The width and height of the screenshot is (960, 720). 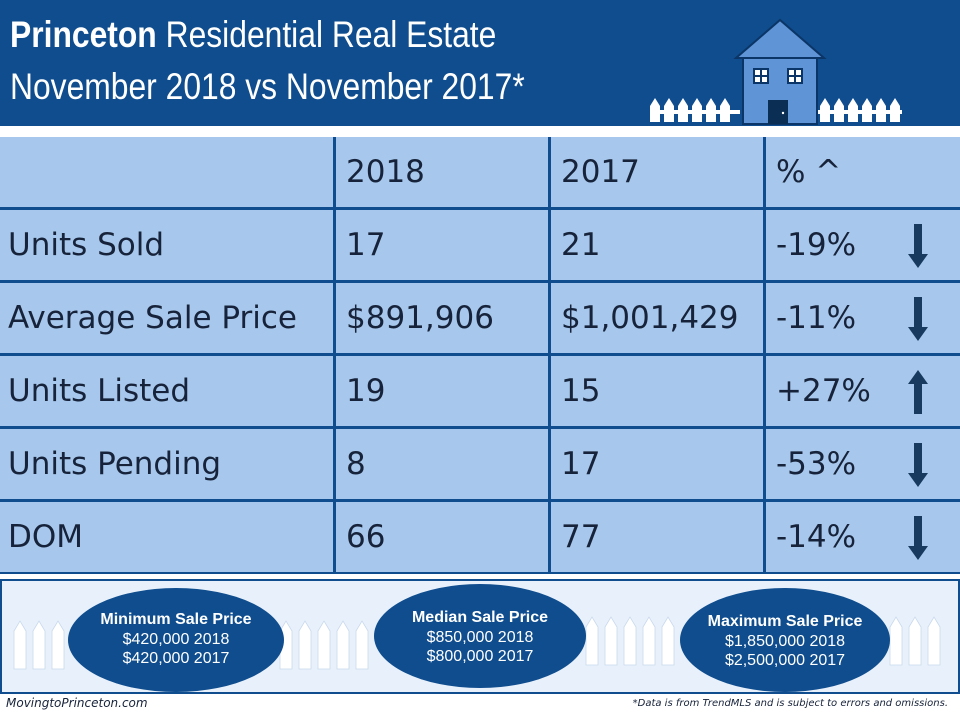 What do you see at coordinates (785, 660) in the screenshot?
I see `oval-line: $2,500,000 2017` at bounding box center [785, 660].